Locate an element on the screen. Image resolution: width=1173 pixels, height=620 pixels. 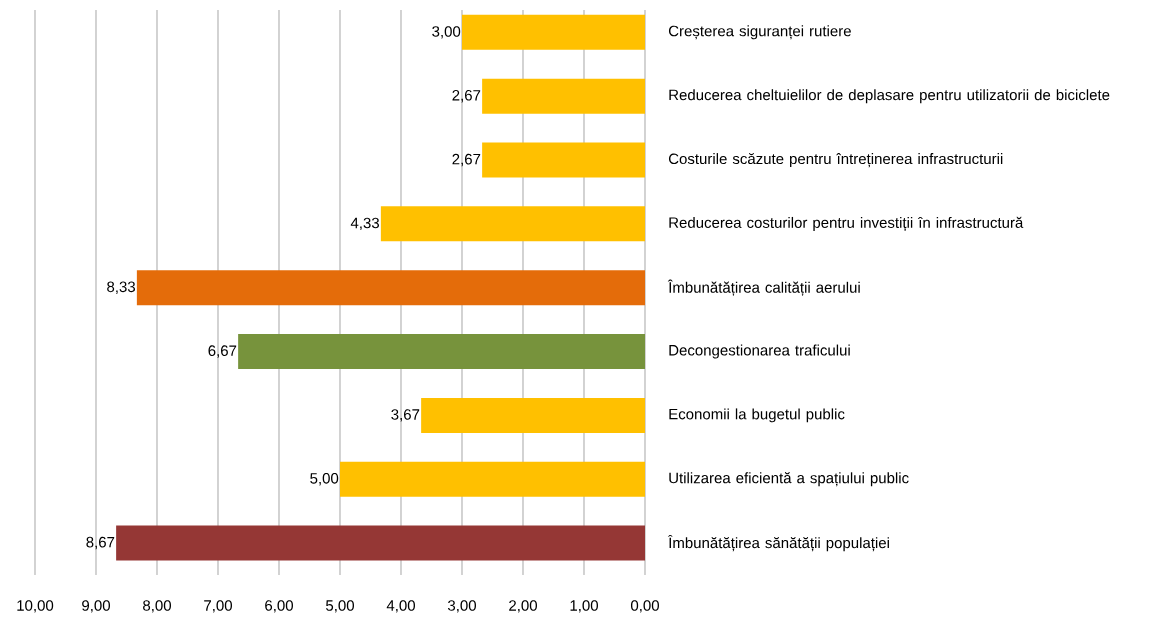
y-tick-label: Reducerea cheltuielilor de deplasare pentru utilizatorii de biciclete is located at coordinates (889, 96).